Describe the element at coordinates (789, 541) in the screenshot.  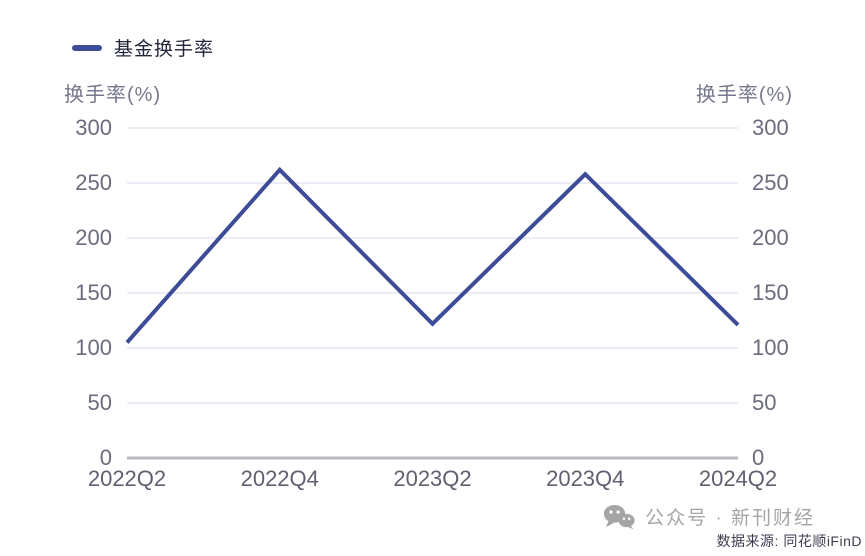
I see `data-source-label: 数据来源: 同花顺iFinD` at that location.